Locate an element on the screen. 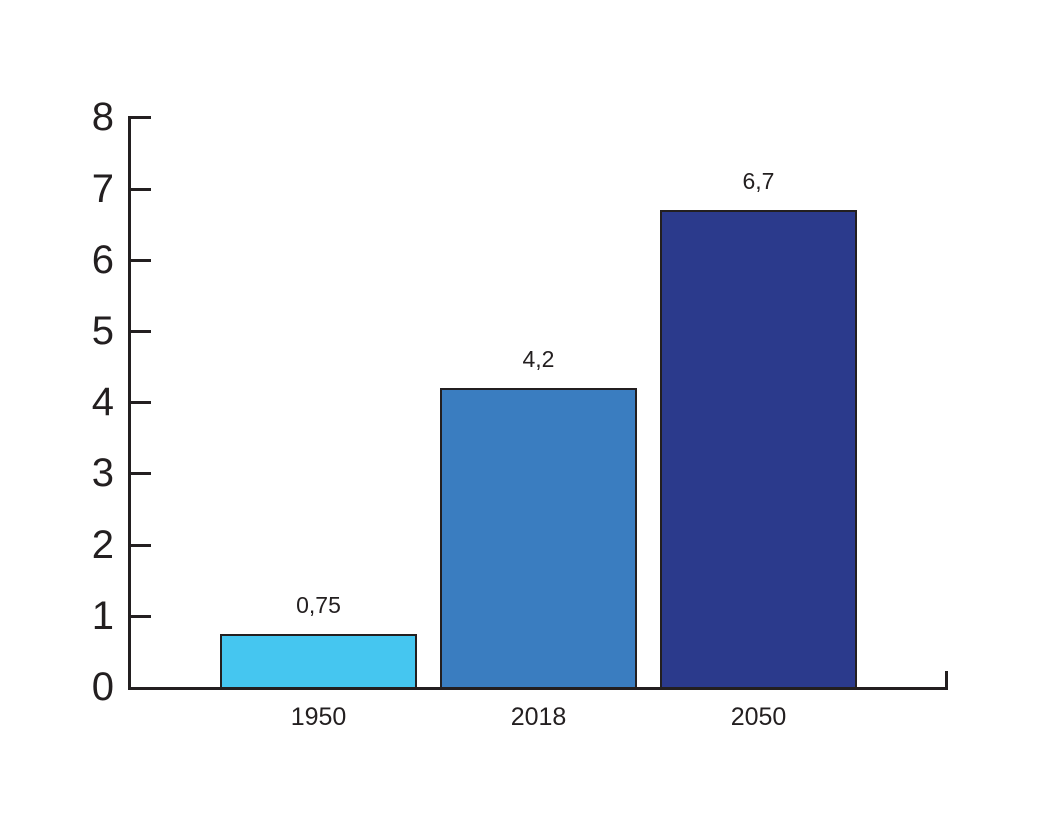 Image resolution: width=1047 pixels, height=816 pixels. y-tick-label: 5 is located at coordinates (102, 331).